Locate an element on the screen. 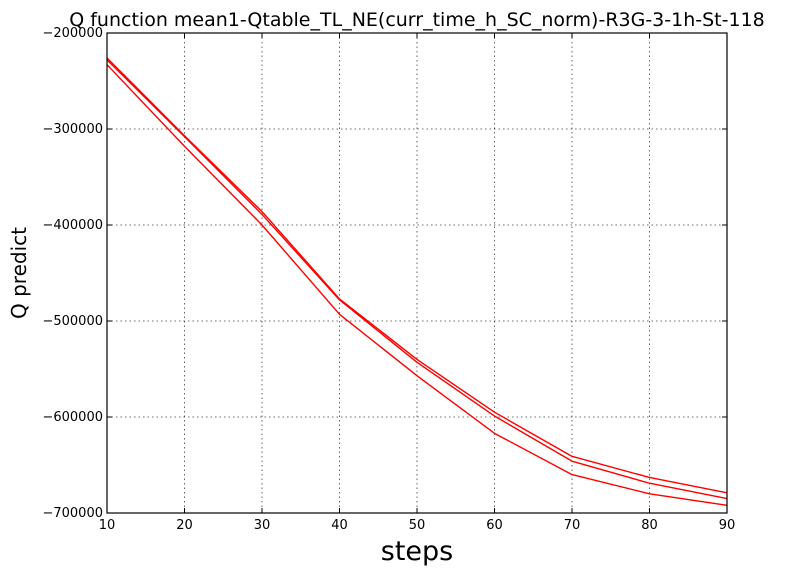 The image size is (808, 577). y-tick-label: −500000 is located at coordinates (72, 321).